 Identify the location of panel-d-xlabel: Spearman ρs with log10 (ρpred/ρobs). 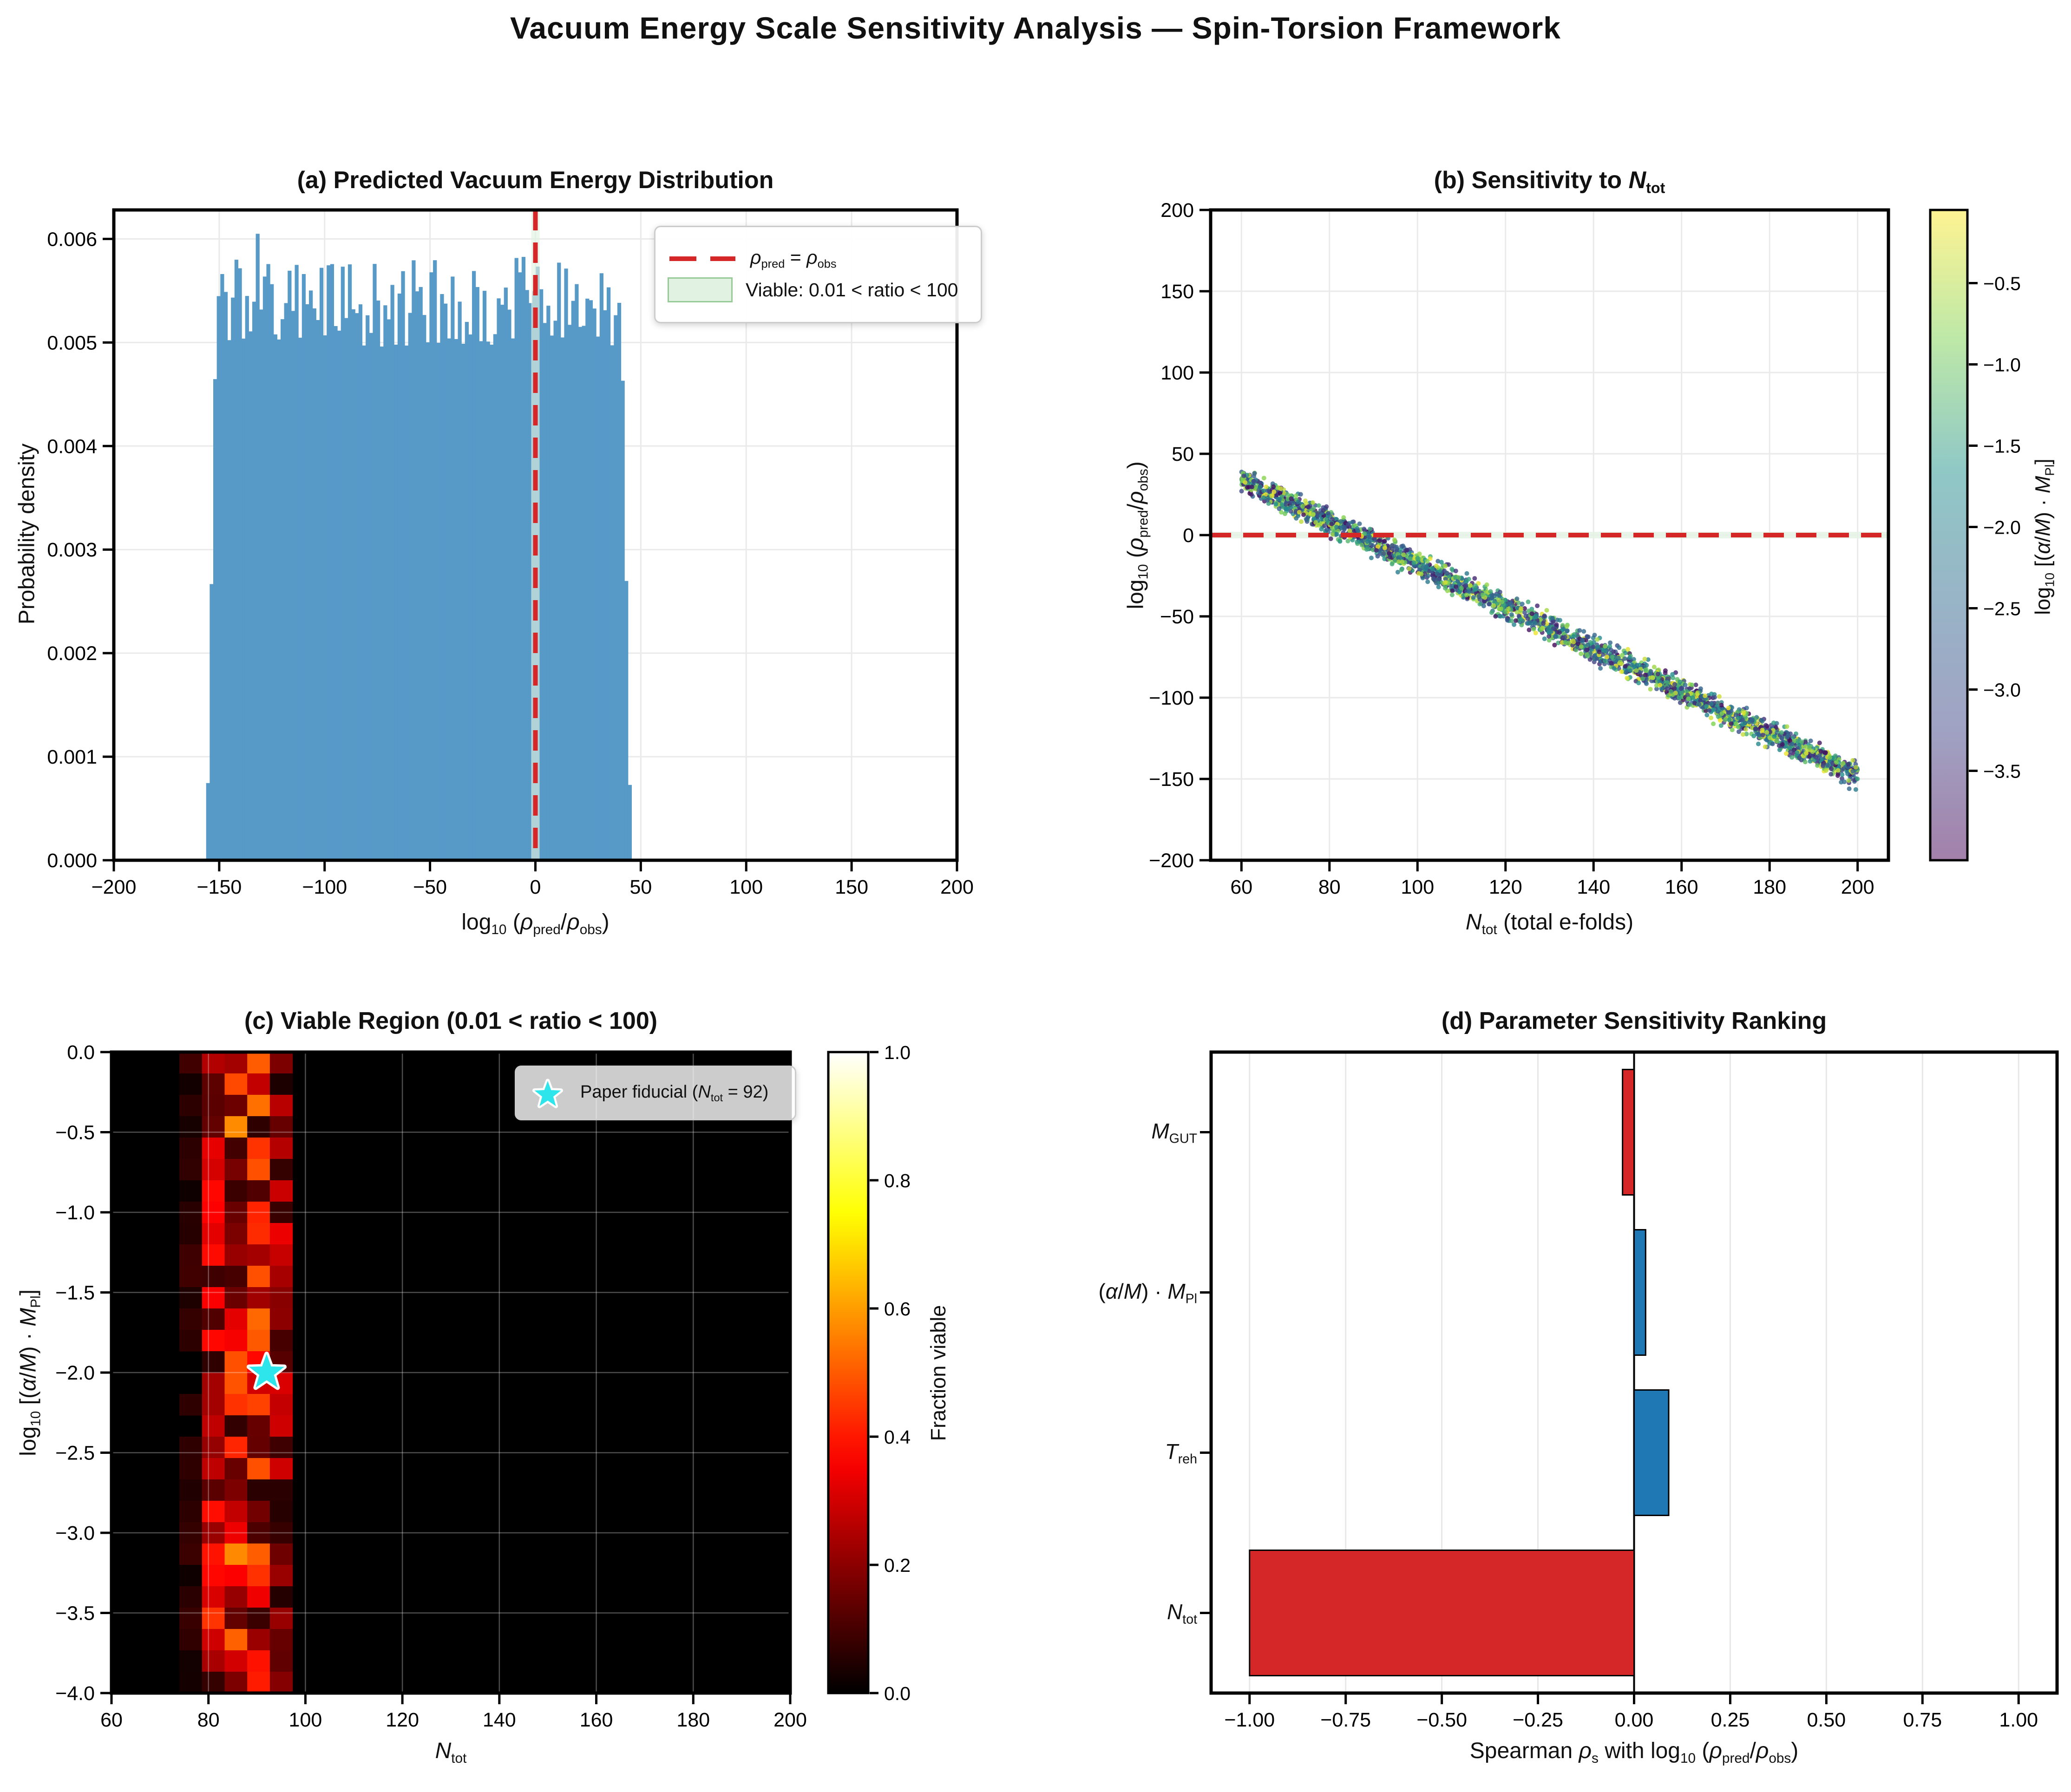
(1634, 1752).